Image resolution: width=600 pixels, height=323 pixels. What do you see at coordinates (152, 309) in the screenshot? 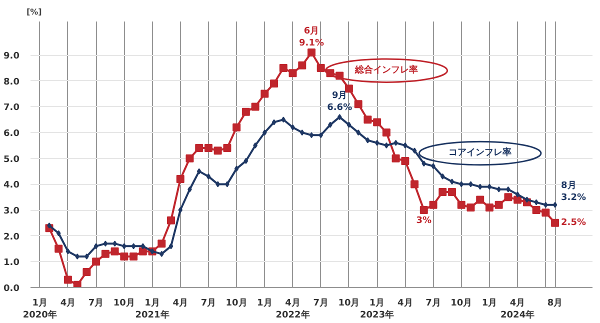
I see `x-tick-label: 1月 2021年` at bounding box center [152, 309].